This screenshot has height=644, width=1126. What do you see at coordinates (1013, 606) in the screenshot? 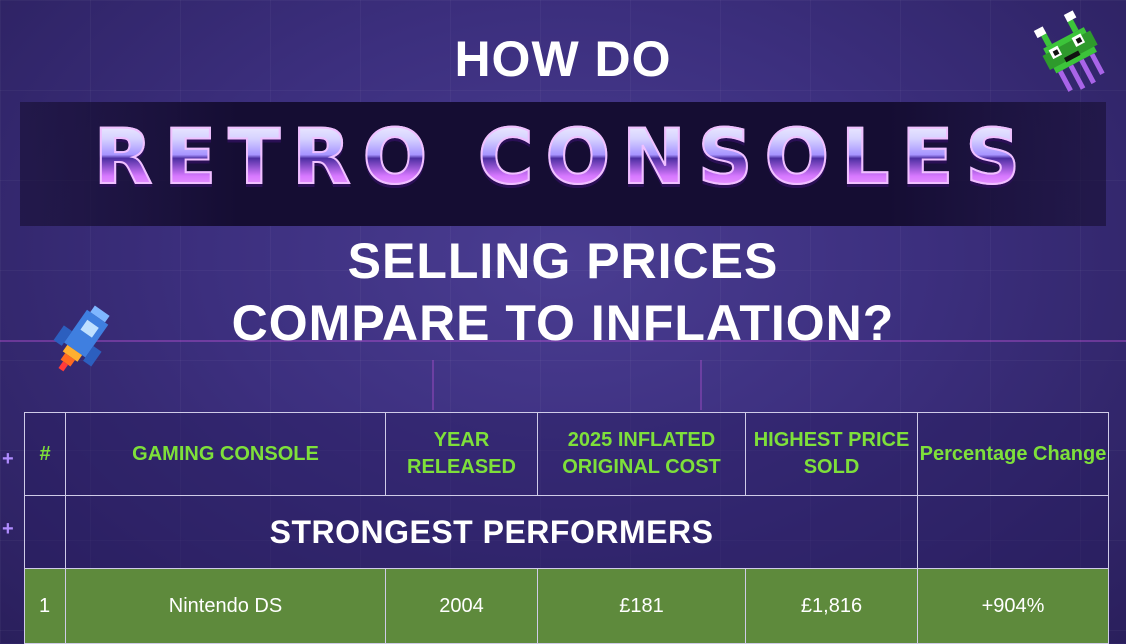
I see `cell-change: +904%` at bounding box center [1013, 606].